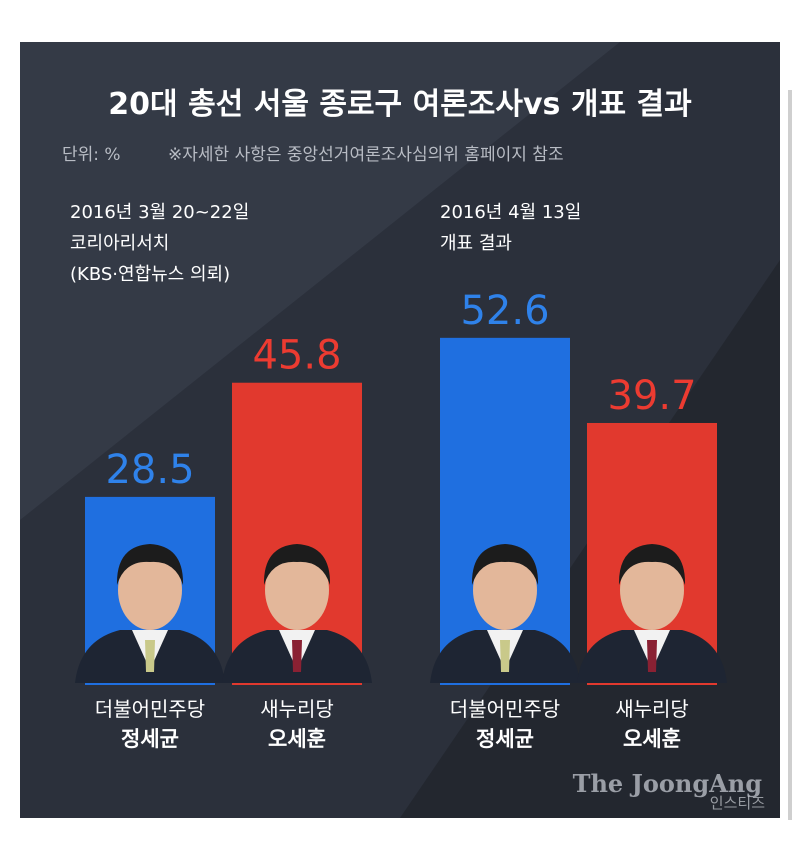  What do you see at coordinates (159, 212) in the screenshot?
I see `group-label: 2016년 3월 20~22일` at bounding box center [159, 212].